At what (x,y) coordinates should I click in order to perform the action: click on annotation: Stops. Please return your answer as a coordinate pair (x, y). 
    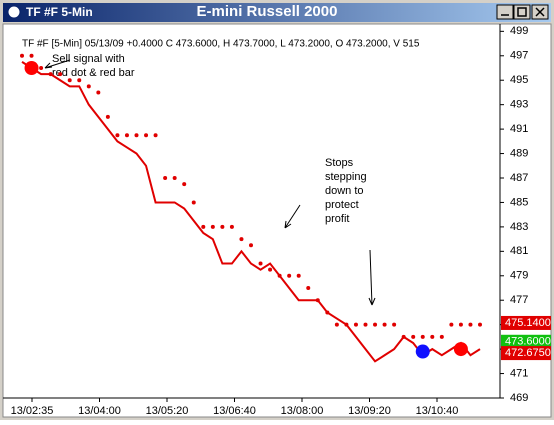
    Looking at the image, I should click on (339, 163).